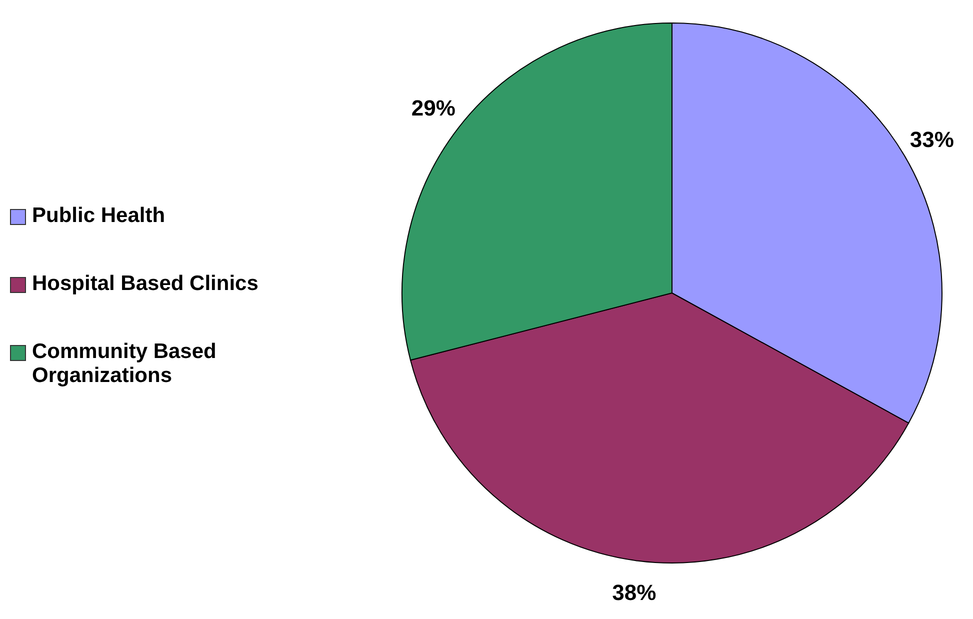  What do you see at coordinates (125, 364) in the screenshot?
I see `legend-label: Community Based Organizations` at bounding box center [125, 364].